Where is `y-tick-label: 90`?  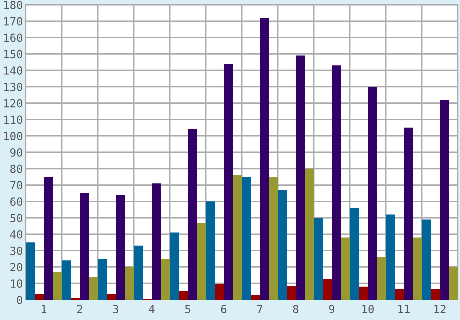 y-tick-label: 90 is located at coordinates (16, 152).